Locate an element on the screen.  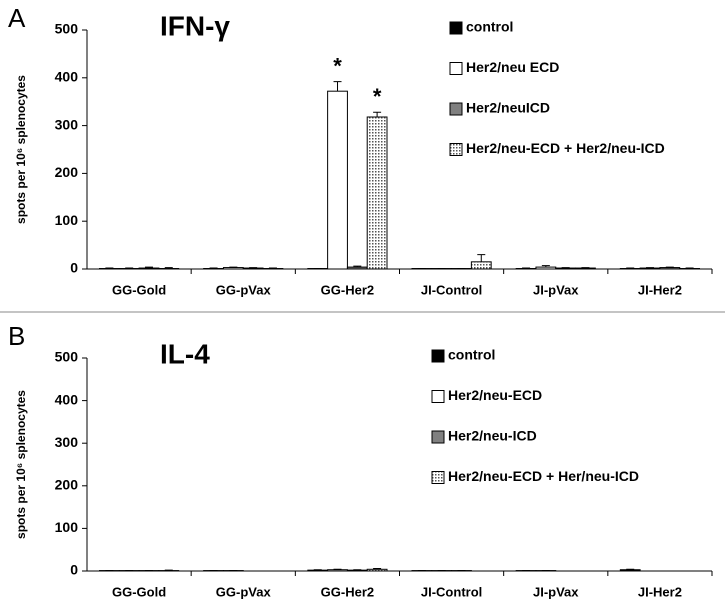
legend-label: Her2/neuICD is located at coordinates (508, 108).